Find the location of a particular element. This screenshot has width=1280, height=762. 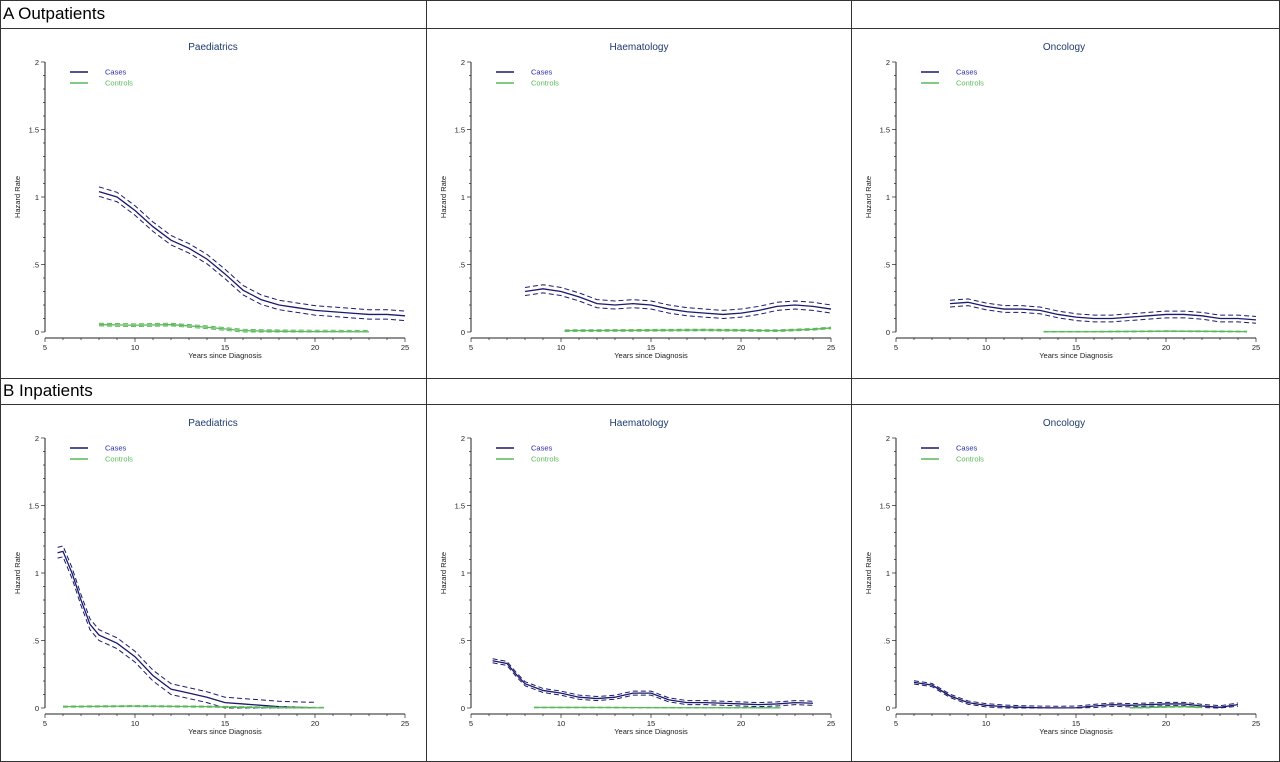

section-label-inpatients: B Inpatients is located at coordinates (48, 390).